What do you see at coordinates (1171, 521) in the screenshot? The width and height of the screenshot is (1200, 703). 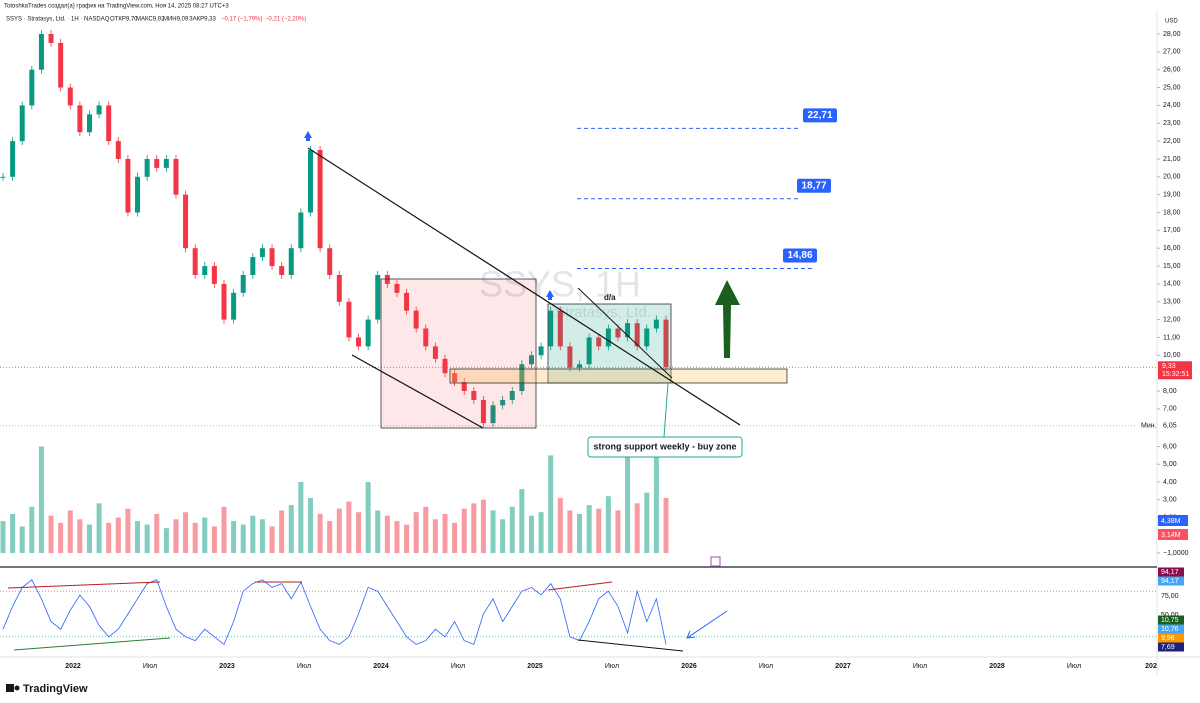 I see `ma-label: 4,38M` at bounding box center [1171, 521].